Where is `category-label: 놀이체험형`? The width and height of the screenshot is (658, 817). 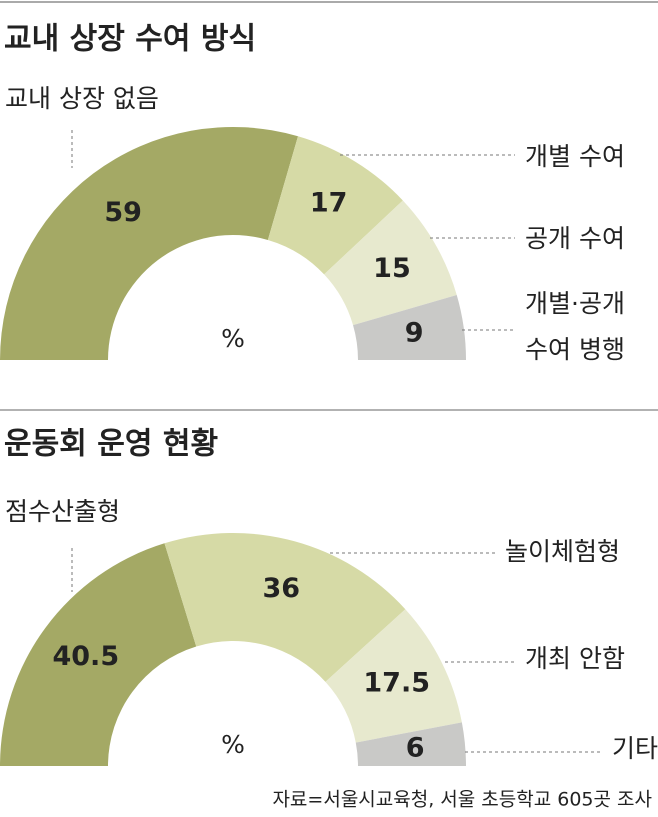
category-label: 놀이체험형 is located at coordinates (562, 551).